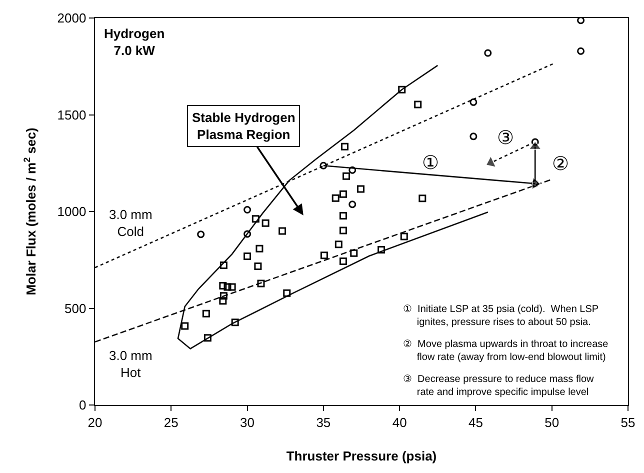  I want to click on x-tick-label: 55, so click(628, 422).